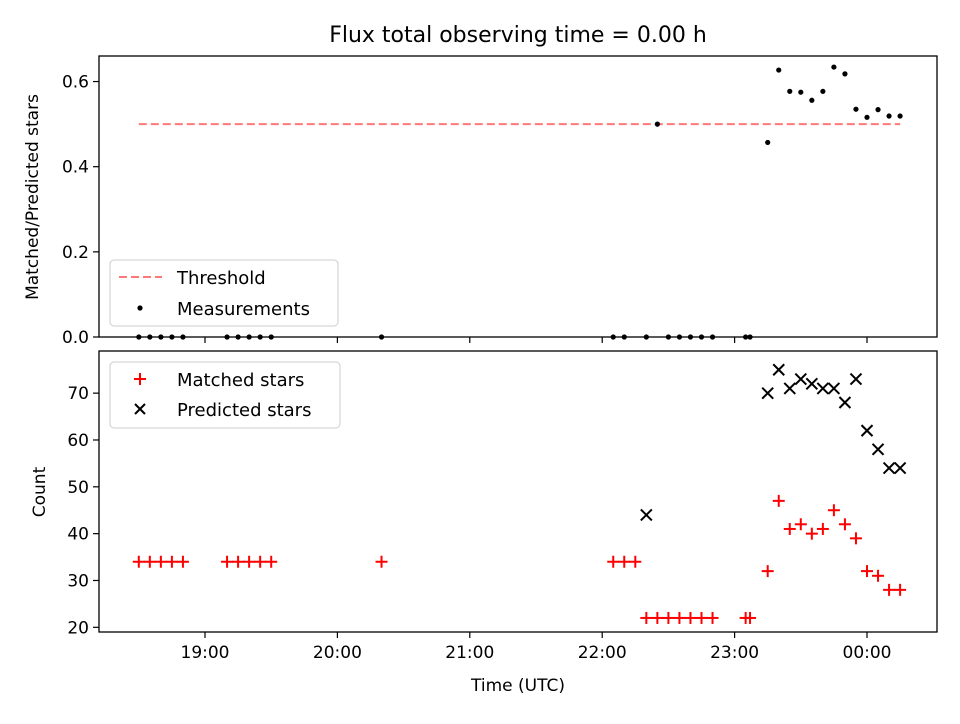 This screenshot has height=724, width=960. Describe the element at coordinates (140, 409) in the screenshot. I see `legend-predicted-swatch` at that location.